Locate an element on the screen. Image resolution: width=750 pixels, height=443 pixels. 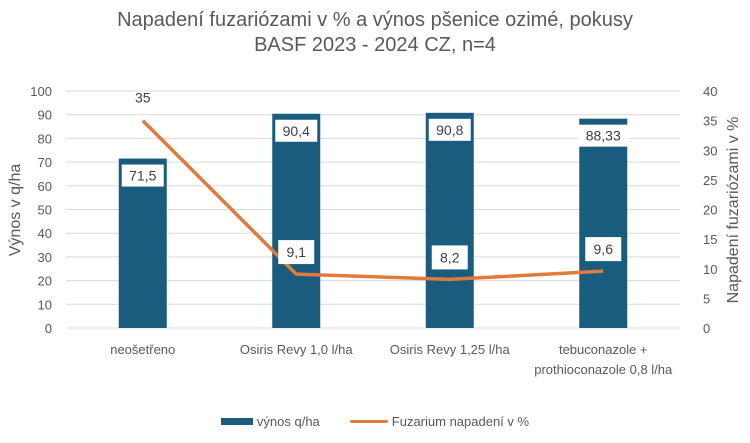
y-tick-label: 70 is located at coordinates (45, 162).